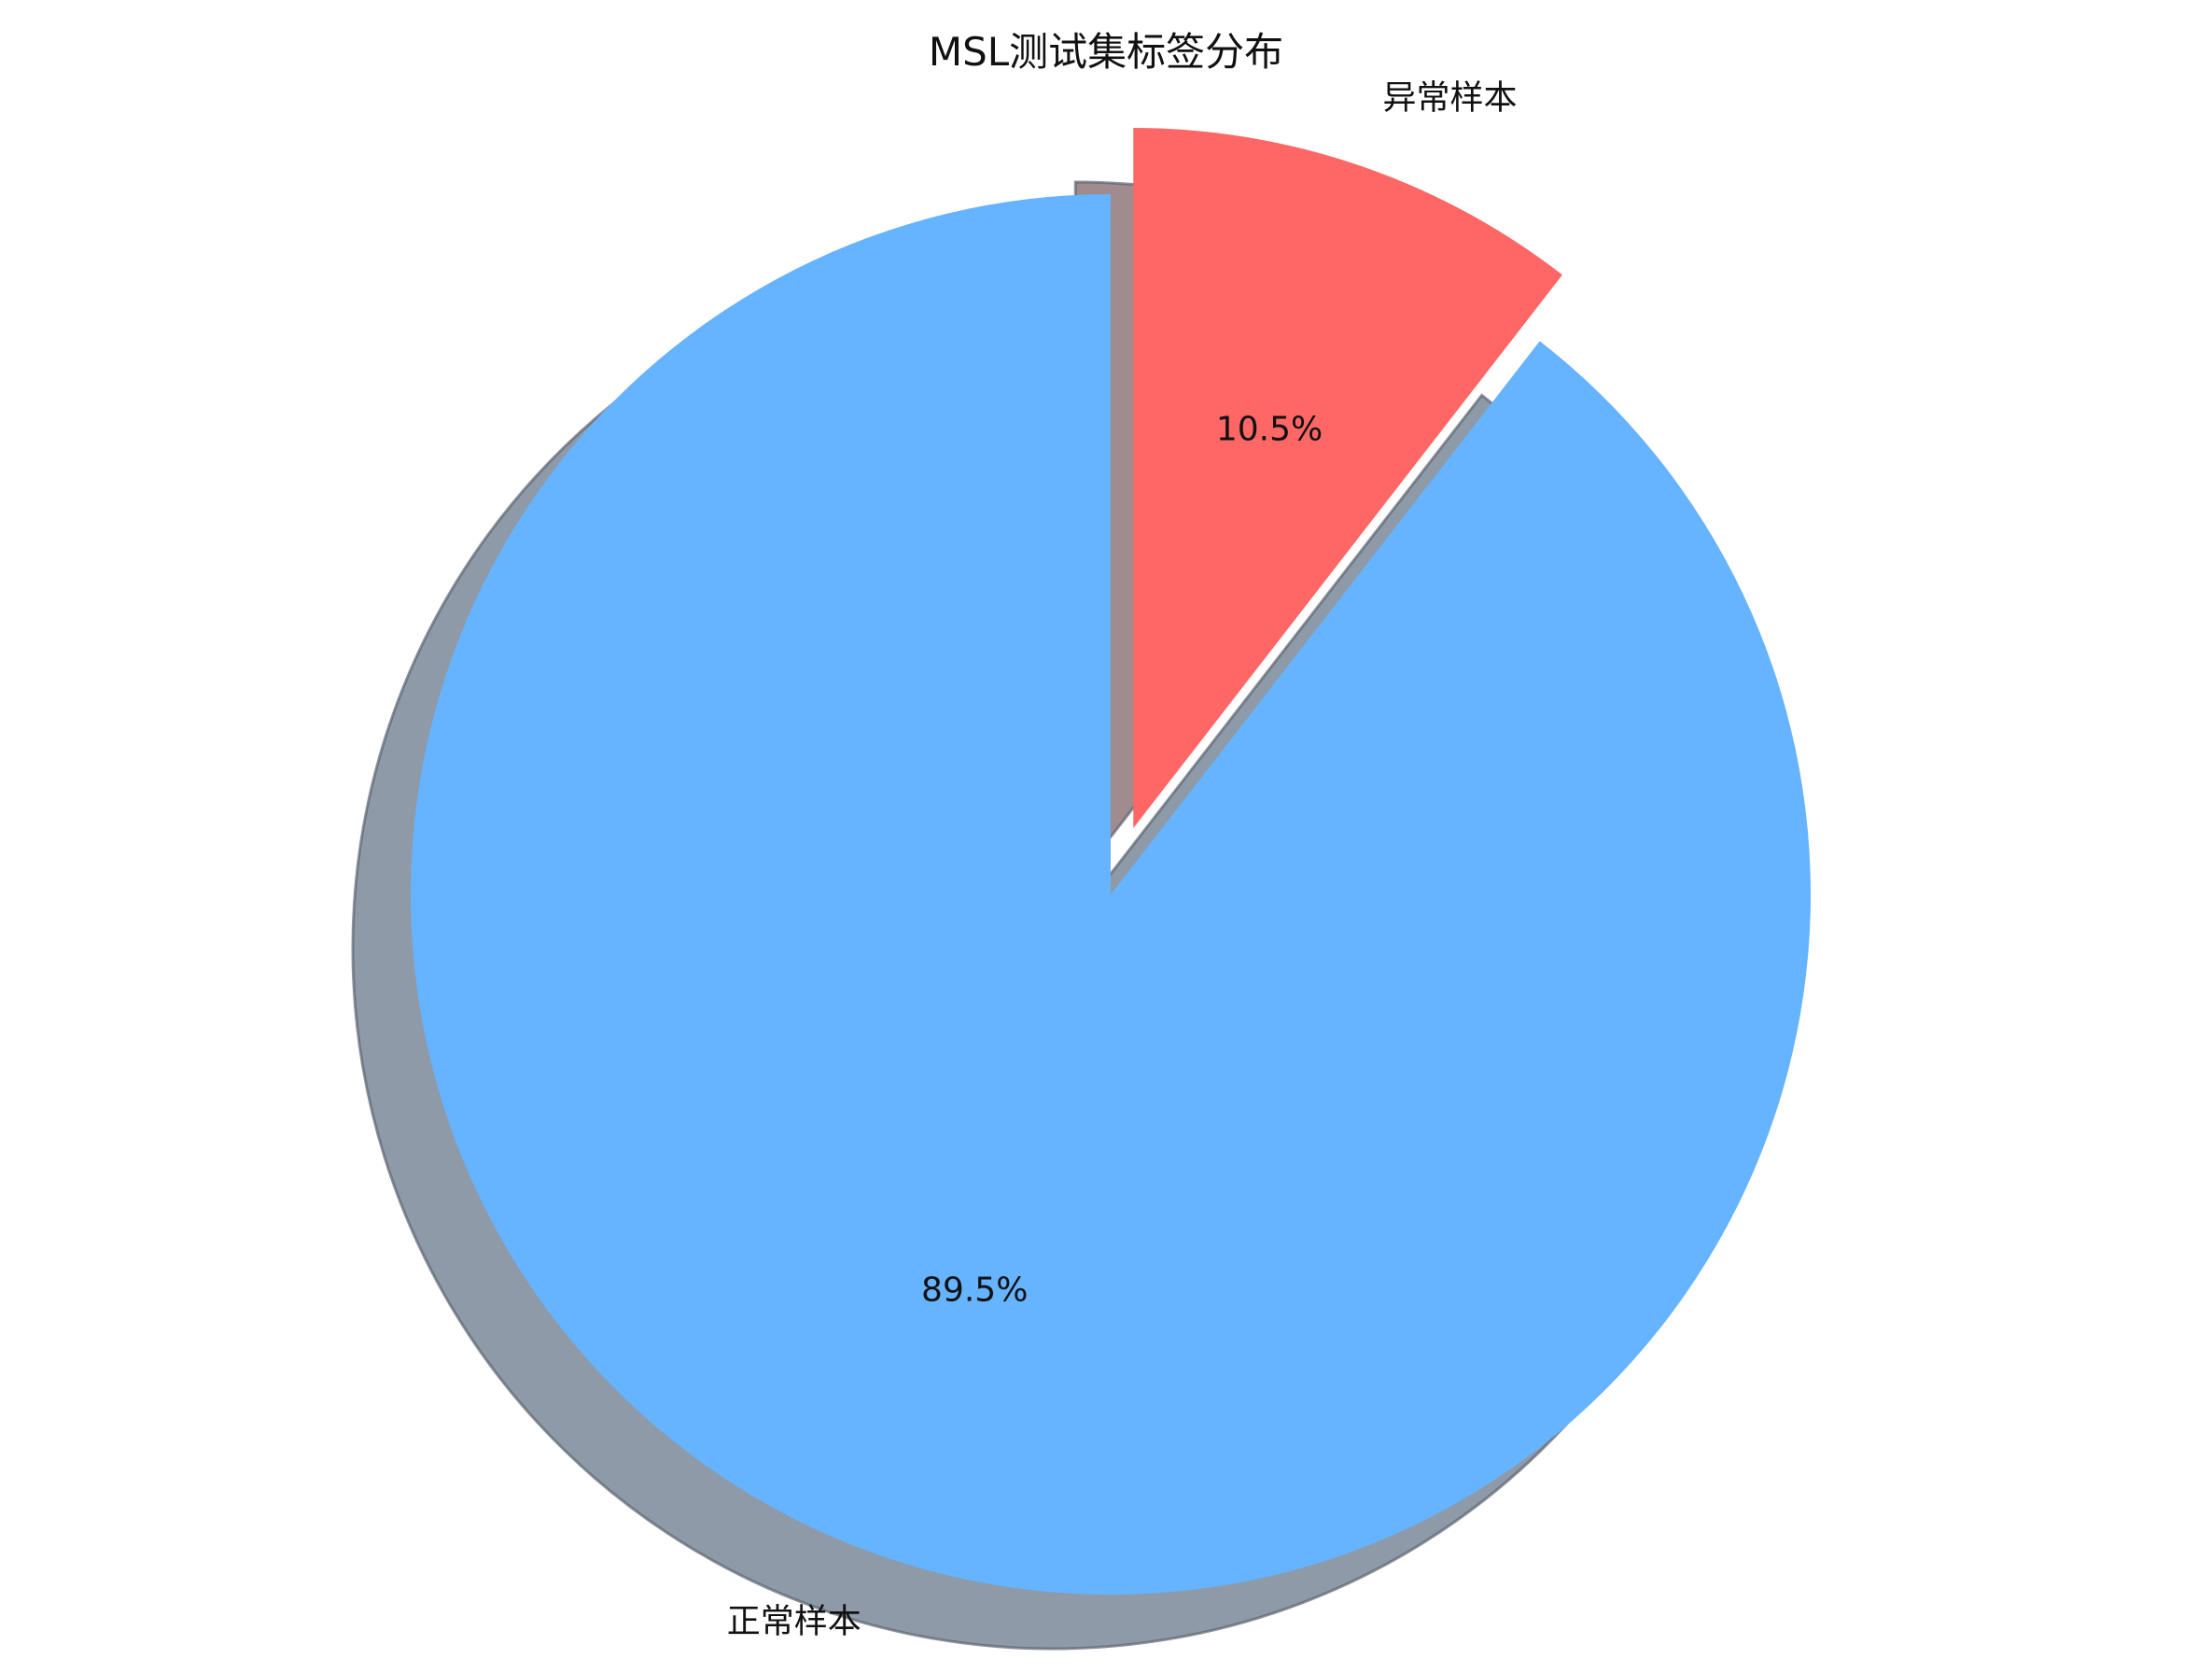 The width and height of the screenshot is (2212, 1673). I want to click on slice-1-percent-label: 10.5%, so click(1269, 429).